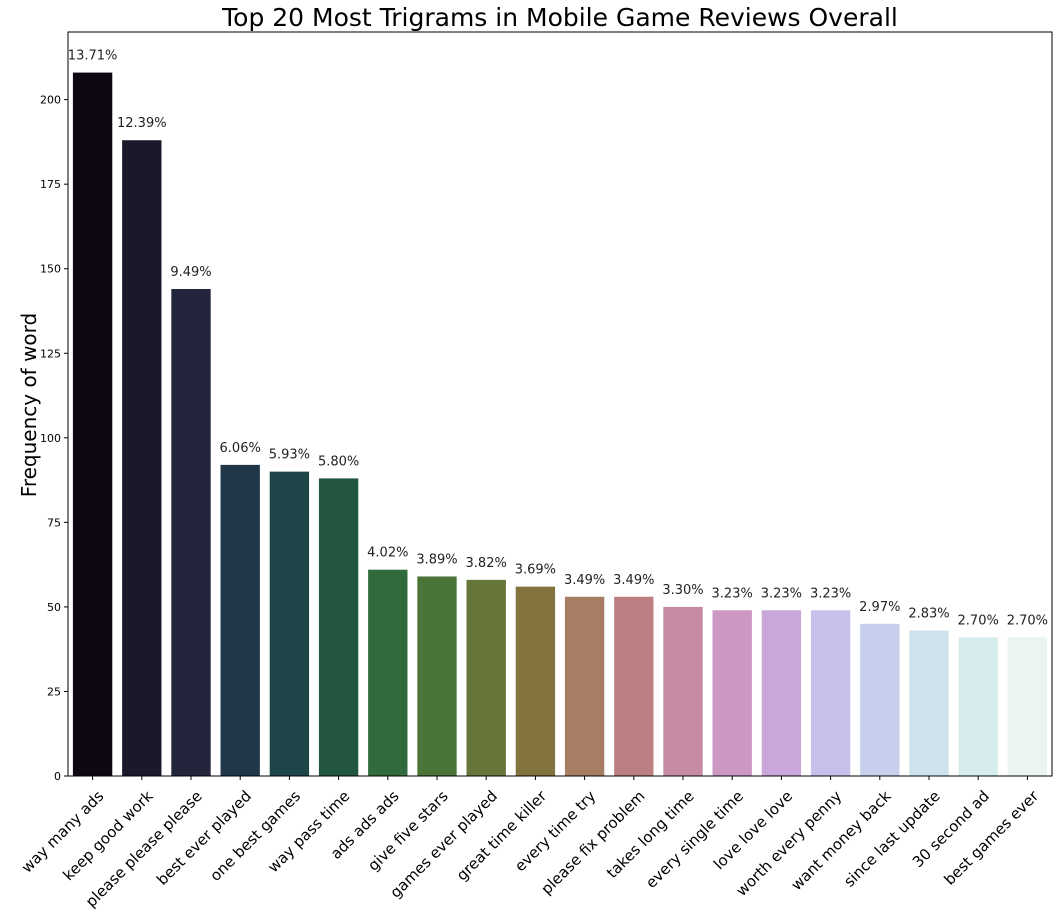  What do you see at coordinates (50, 100) in the screenshot?
I see `y-tick-label: 200` at bounding box center [50, 100].